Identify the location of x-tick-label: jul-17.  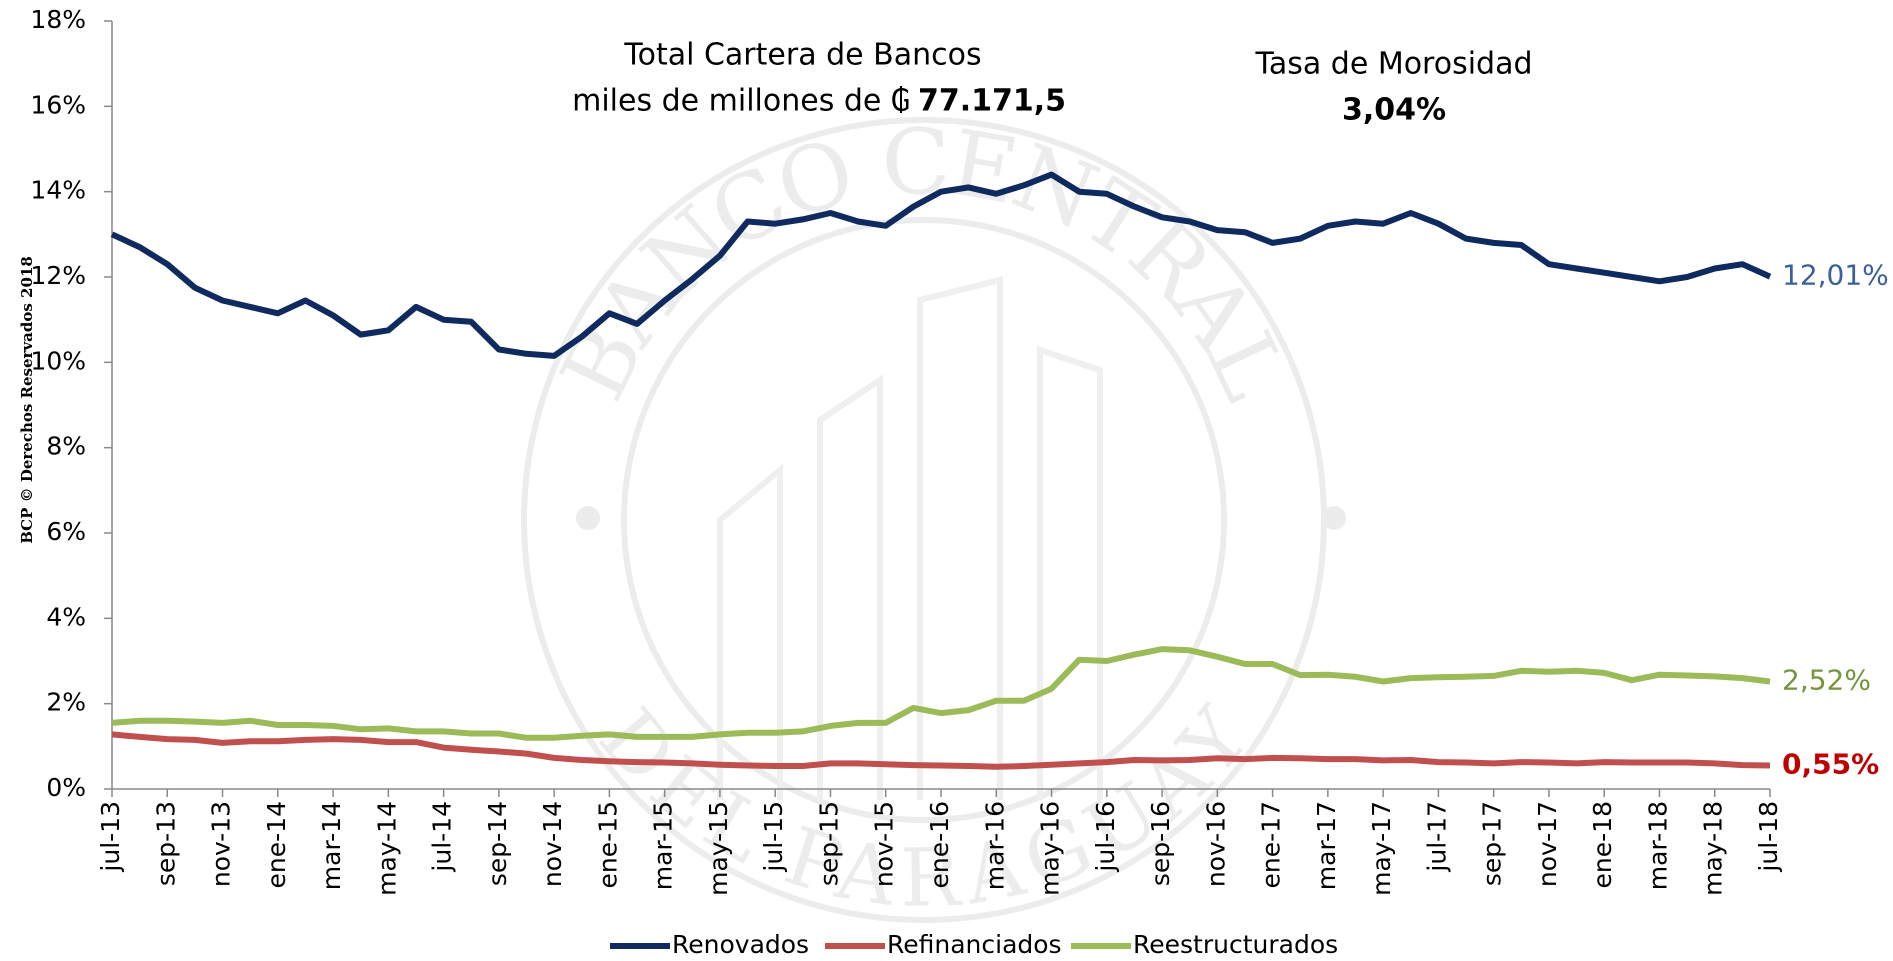
(1436, 837).